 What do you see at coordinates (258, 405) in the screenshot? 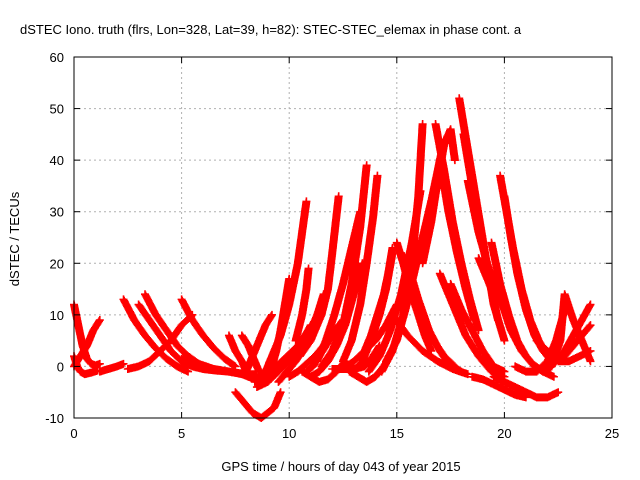
I see `series-markers` at bounding box center [258, 405].